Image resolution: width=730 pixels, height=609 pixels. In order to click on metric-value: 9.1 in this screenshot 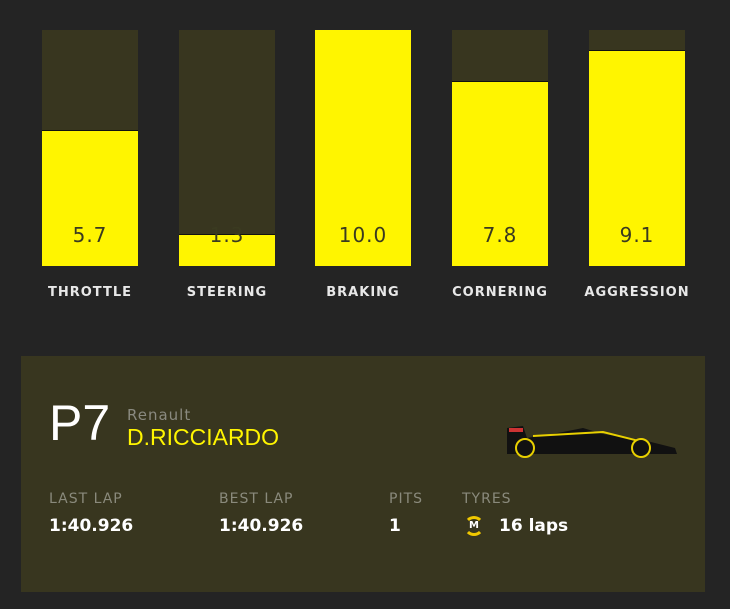, I will do `click(637, 235)`.